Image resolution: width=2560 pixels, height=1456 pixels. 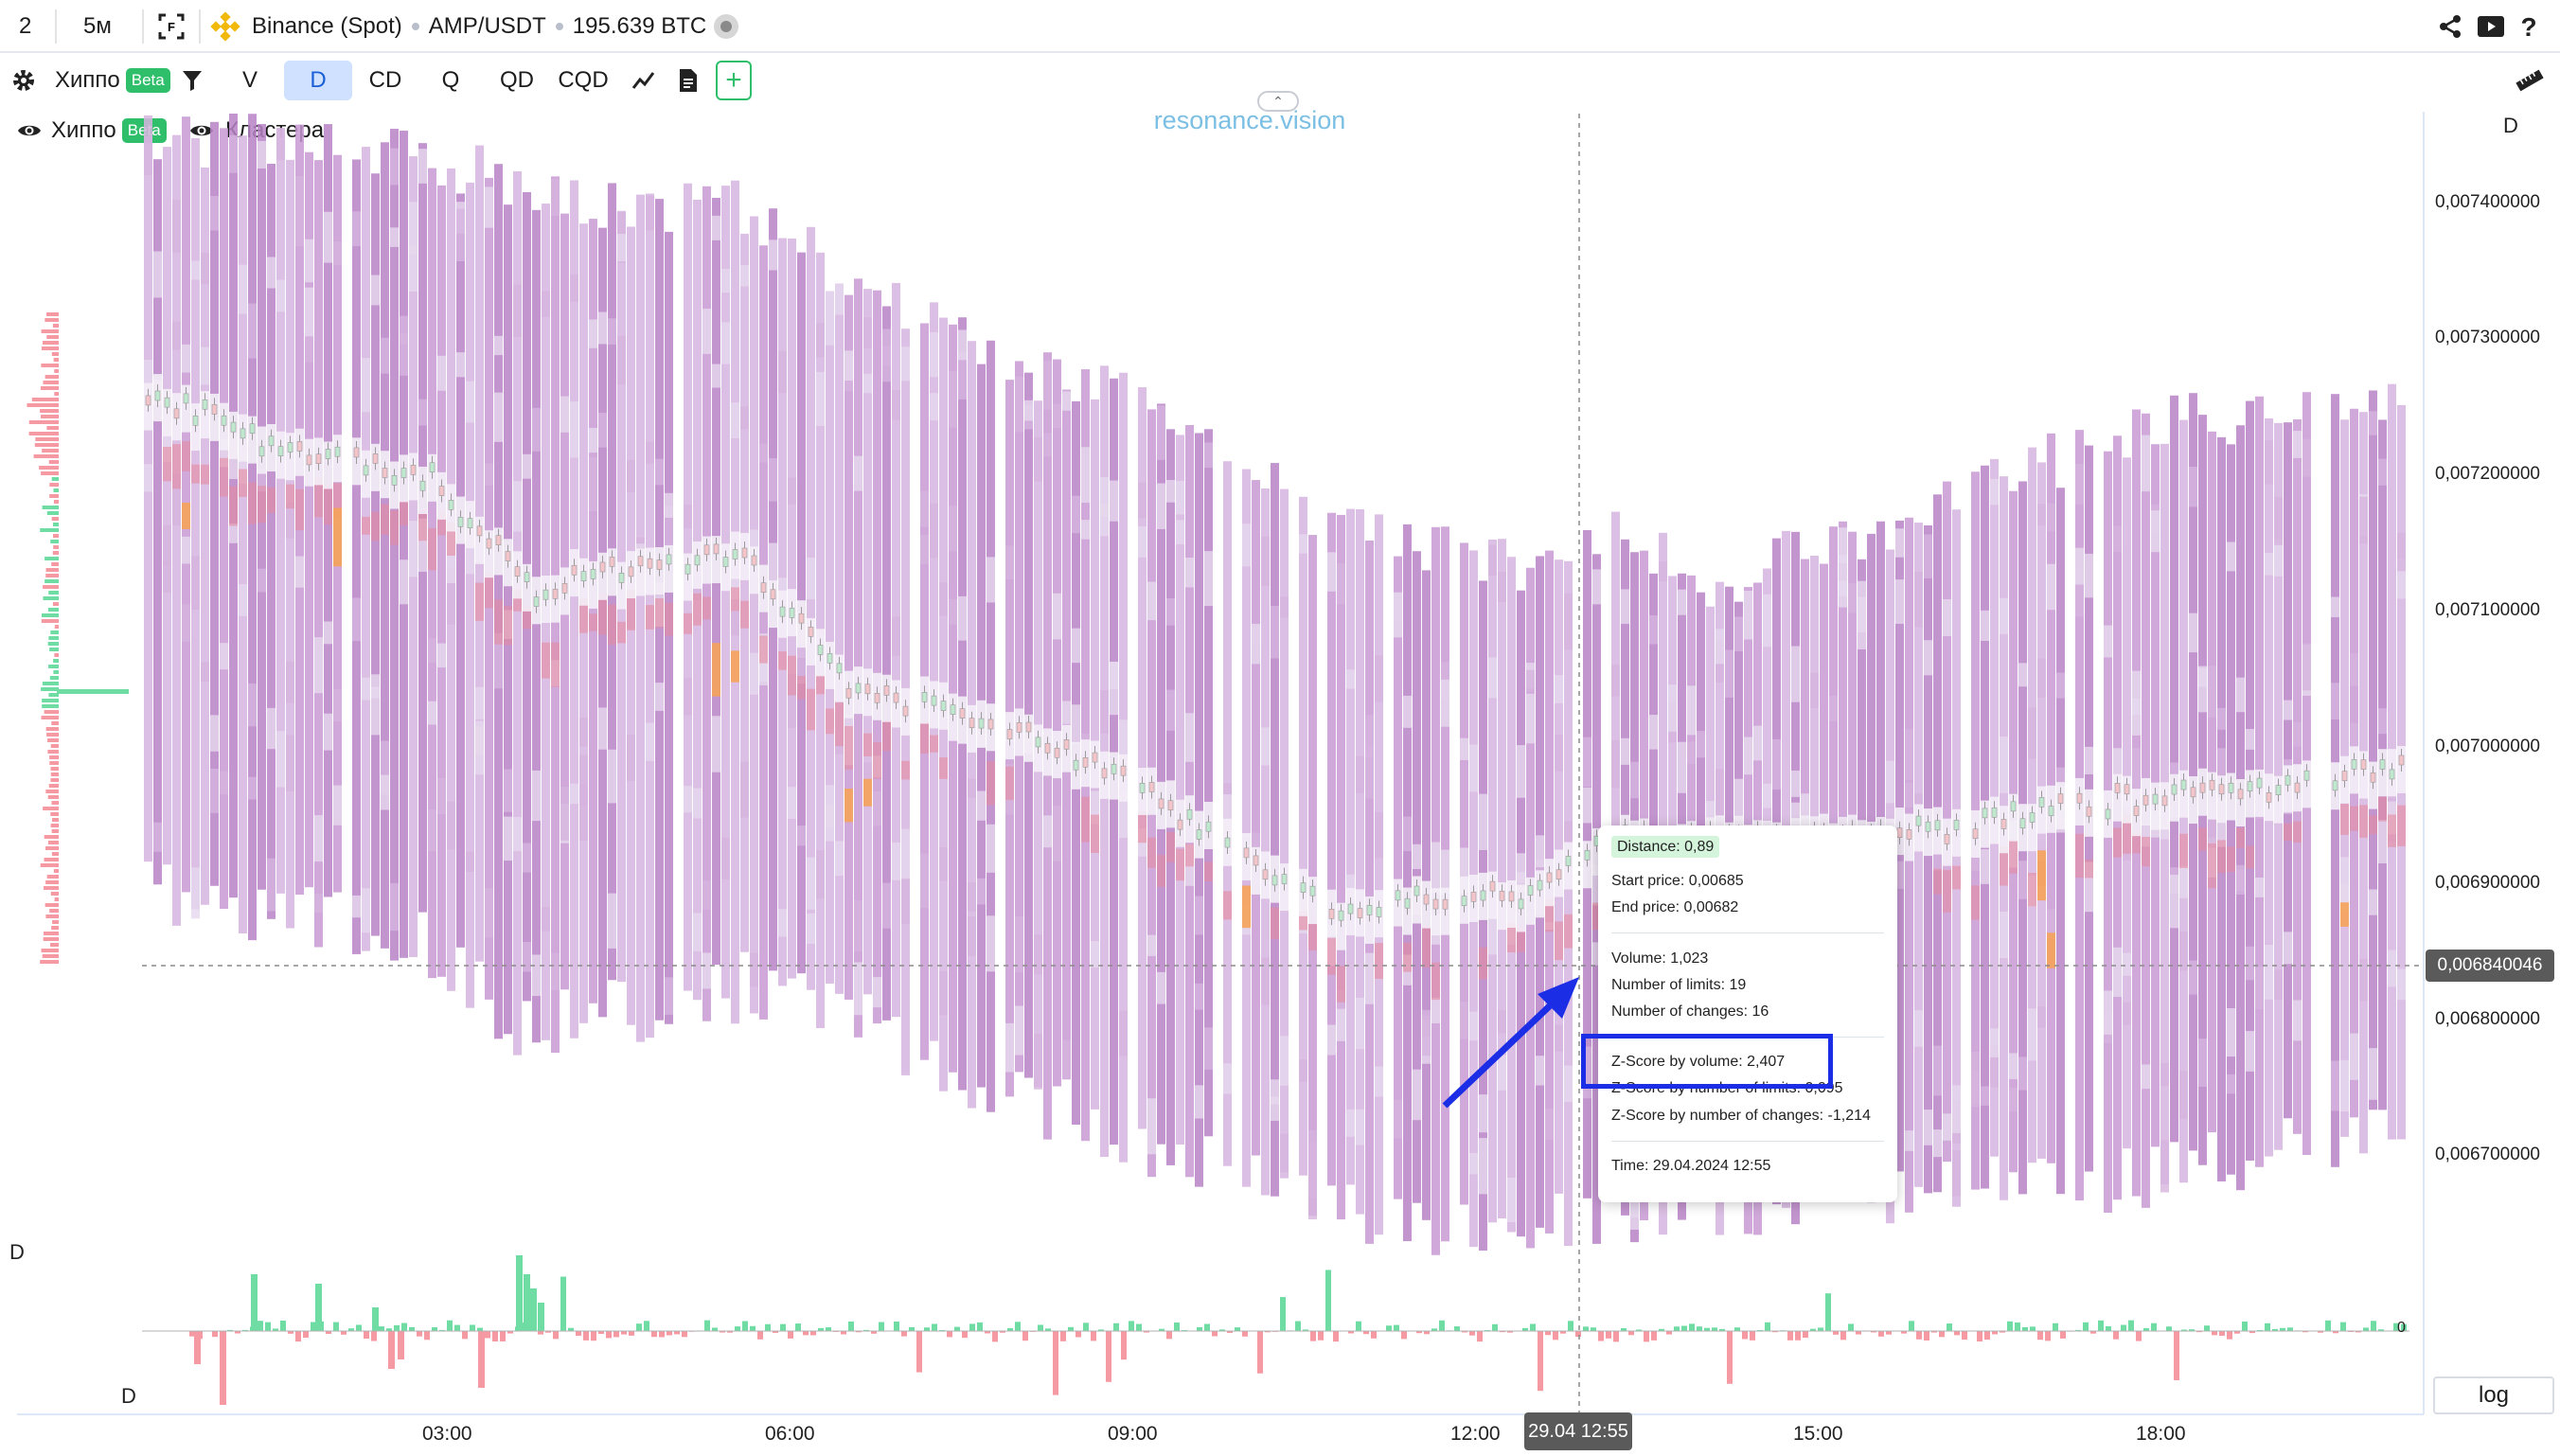 What do you see at coordinates (2450, 26) in the screenshot?
I see `share-button` at bounding box center [2450, 26].